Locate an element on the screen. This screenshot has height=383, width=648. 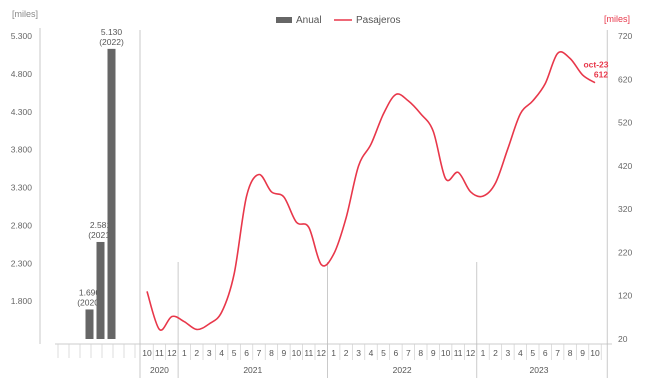
right-y-ticks: 720 620 520 420 320 220 120 20 is located at coordinates (625, 187).